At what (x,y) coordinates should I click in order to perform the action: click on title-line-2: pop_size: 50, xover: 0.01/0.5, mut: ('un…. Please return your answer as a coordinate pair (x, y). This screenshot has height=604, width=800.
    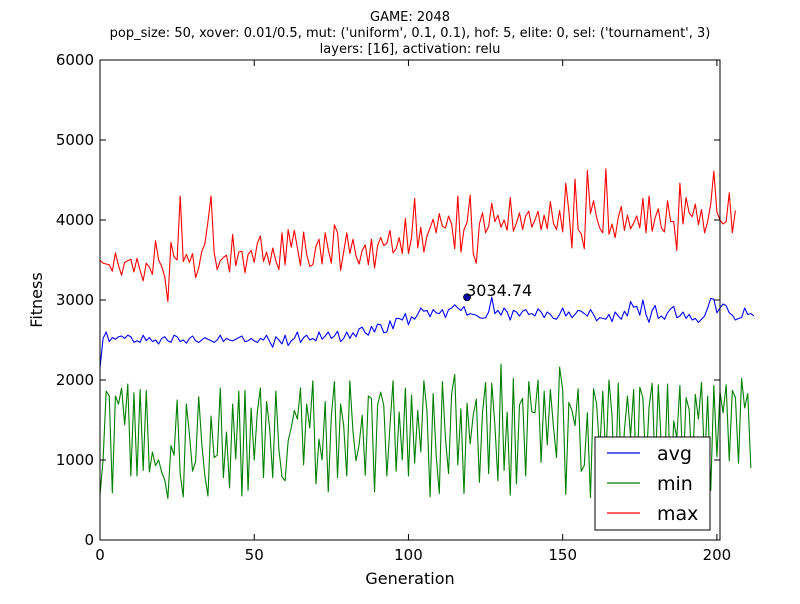
    Looking at the image, I should click on (410, 33).